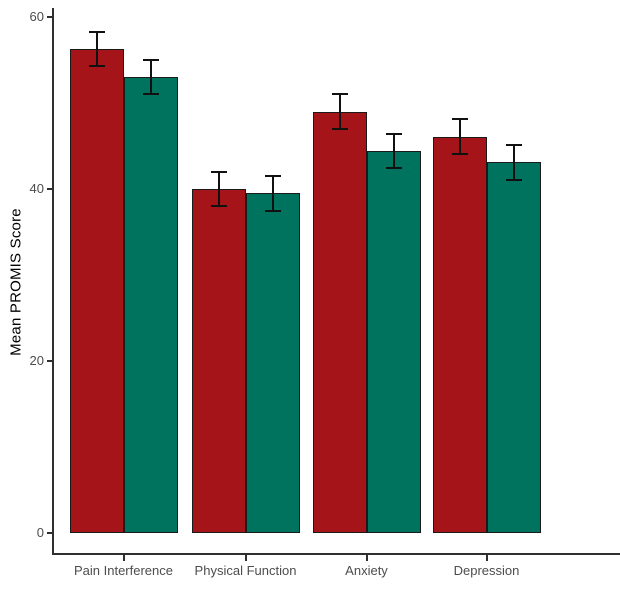 Image resolution: width=620 pixels, height=589 pixels. What do you see at coordinates (486, 570) in the screenshot?
I see `x-category-label: Depression` at bounding box center [486, 570].